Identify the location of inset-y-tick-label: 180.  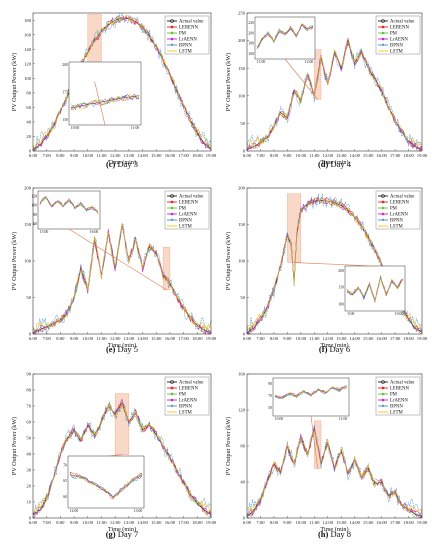
(251, 44).